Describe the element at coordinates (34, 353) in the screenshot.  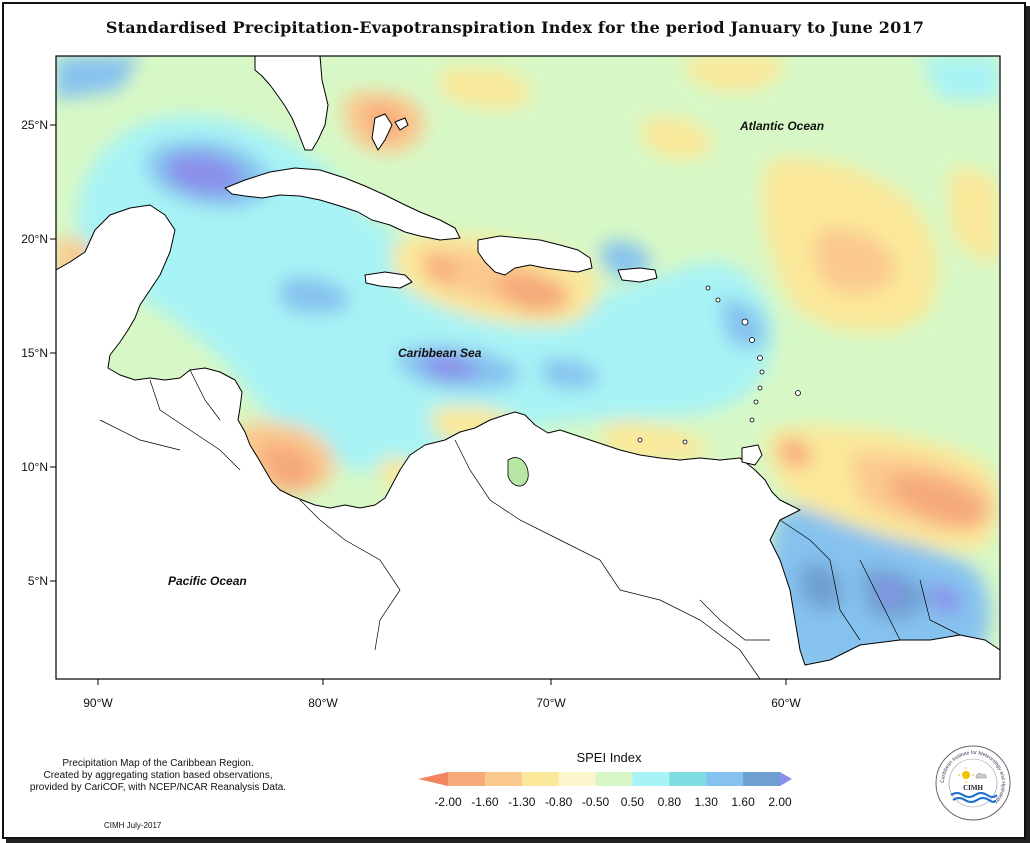
I see `lat-tick-label: 15°N` at that location.